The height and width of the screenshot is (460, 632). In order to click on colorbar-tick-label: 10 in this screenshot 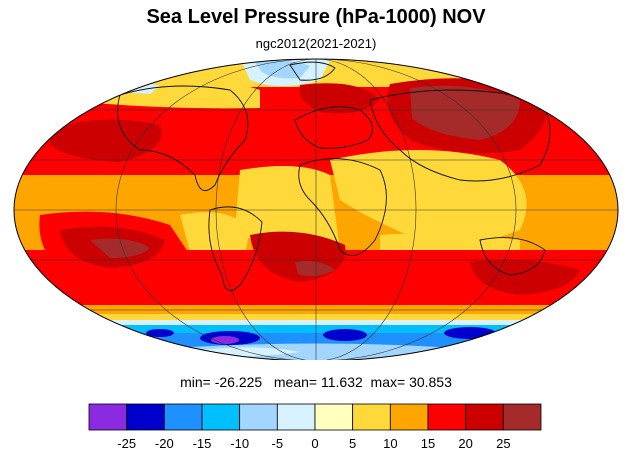, I will do `click(390, 443)`.